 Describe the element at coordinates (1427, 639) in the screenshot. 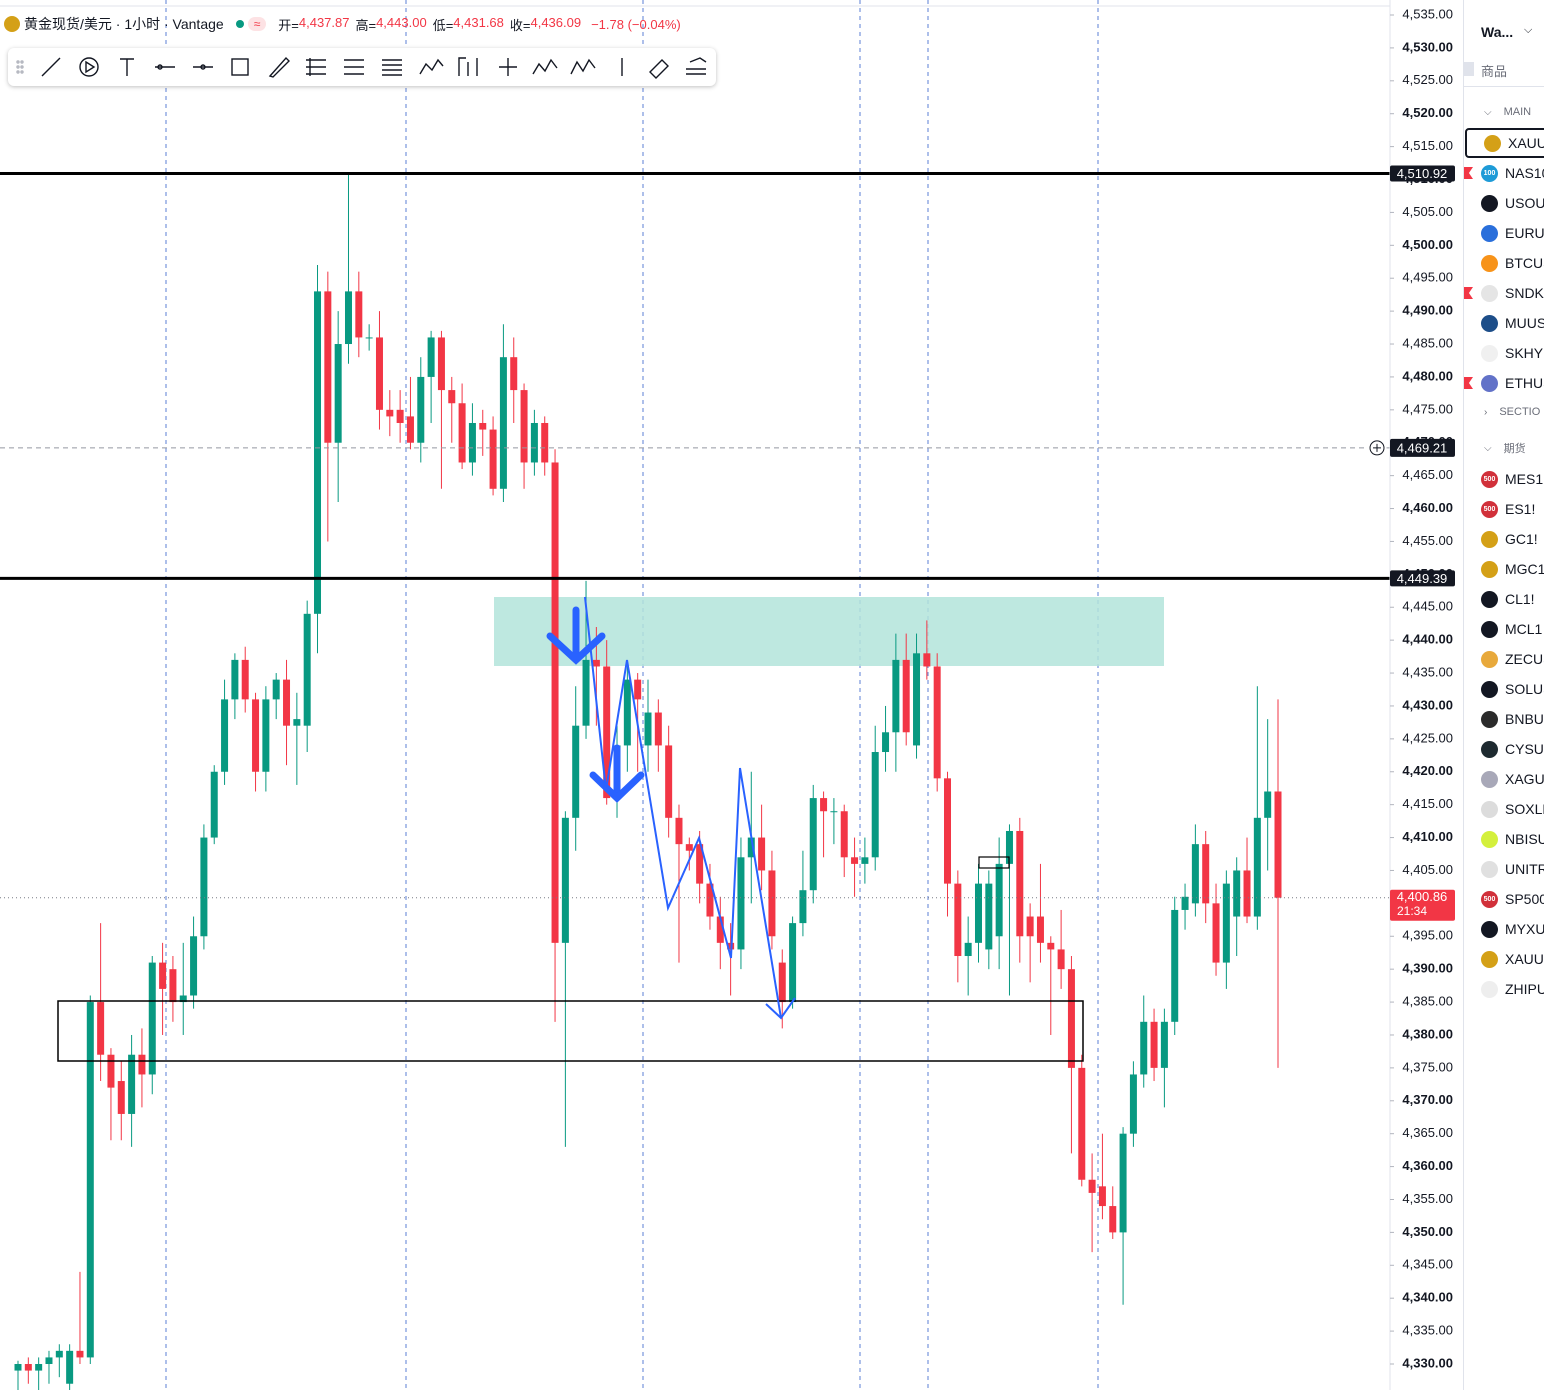

I see `y-tick-label: 4,440.00` at that location.